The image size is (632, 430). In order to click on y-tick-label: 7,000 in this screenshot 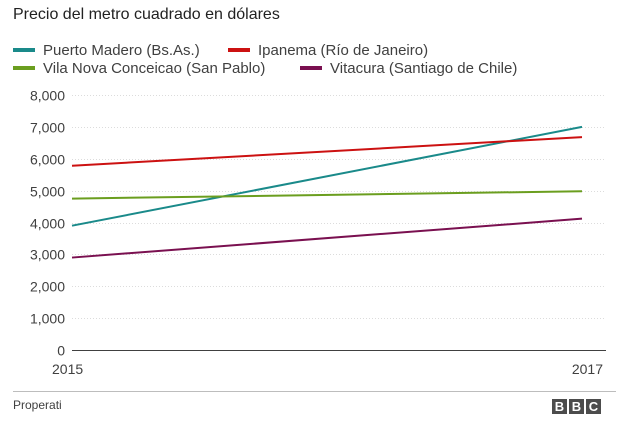, I will do `click(47, 128)`.